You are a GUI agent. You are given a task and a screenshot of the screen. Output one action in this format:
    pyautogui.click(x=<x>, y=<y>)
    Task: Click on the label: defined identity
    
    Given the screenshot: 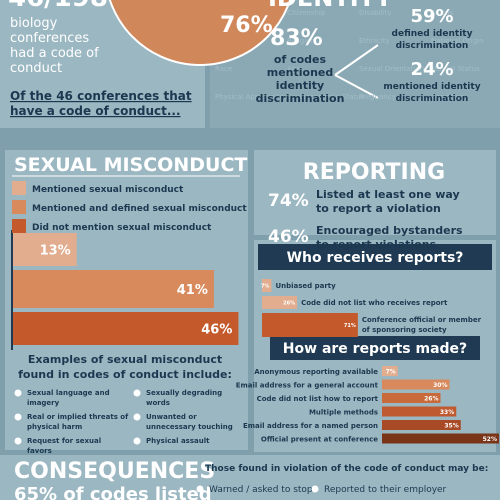 What is the action you would take?
    pyautogui.click(x=432, y=34)
    